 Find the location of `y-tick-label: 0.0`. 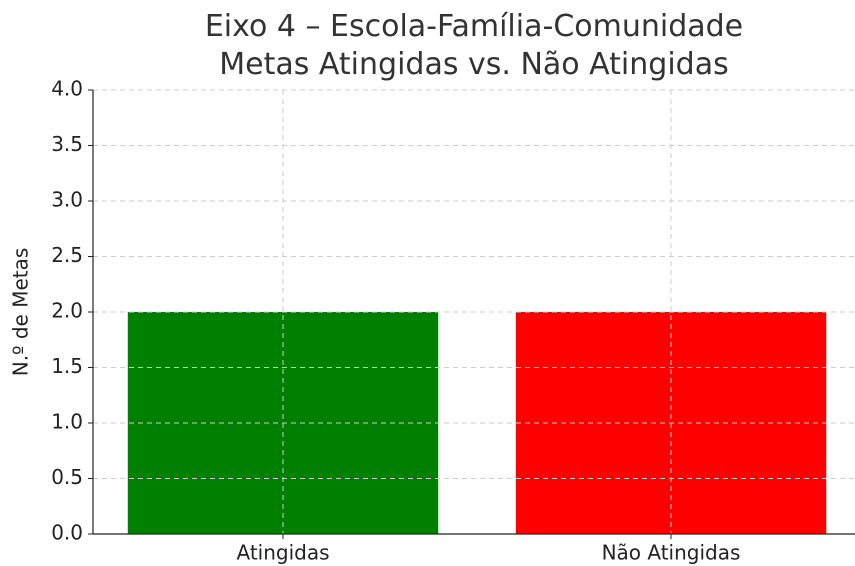

y-tick-label: 0.0 is located at coordinates (67, 533).